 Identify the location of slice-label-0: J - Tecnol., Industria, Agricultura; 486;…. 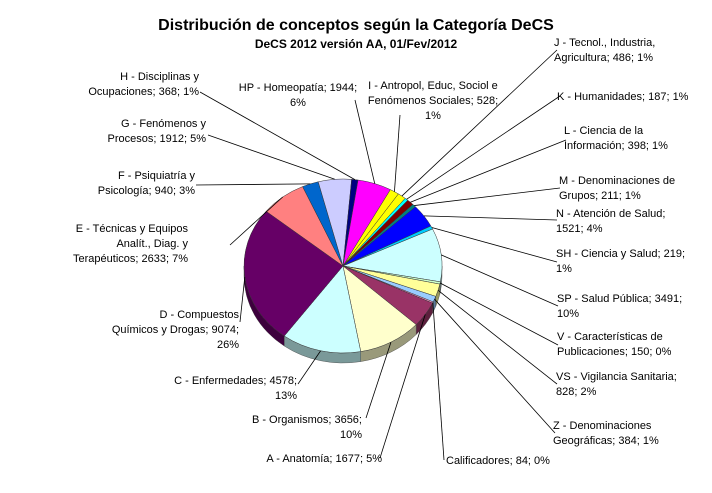
(604, 50).